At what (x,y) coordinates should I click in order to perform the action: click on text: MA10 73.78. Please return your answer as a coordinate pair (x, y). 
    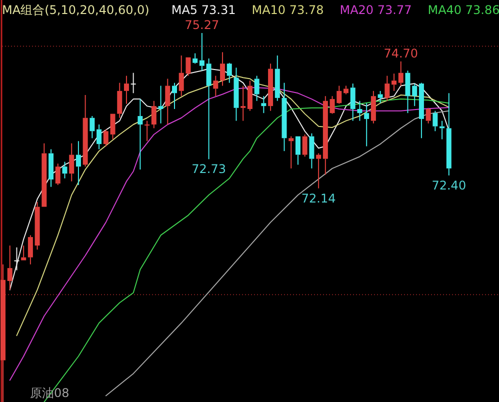
    Looking at the image, I should click on (288, 10).